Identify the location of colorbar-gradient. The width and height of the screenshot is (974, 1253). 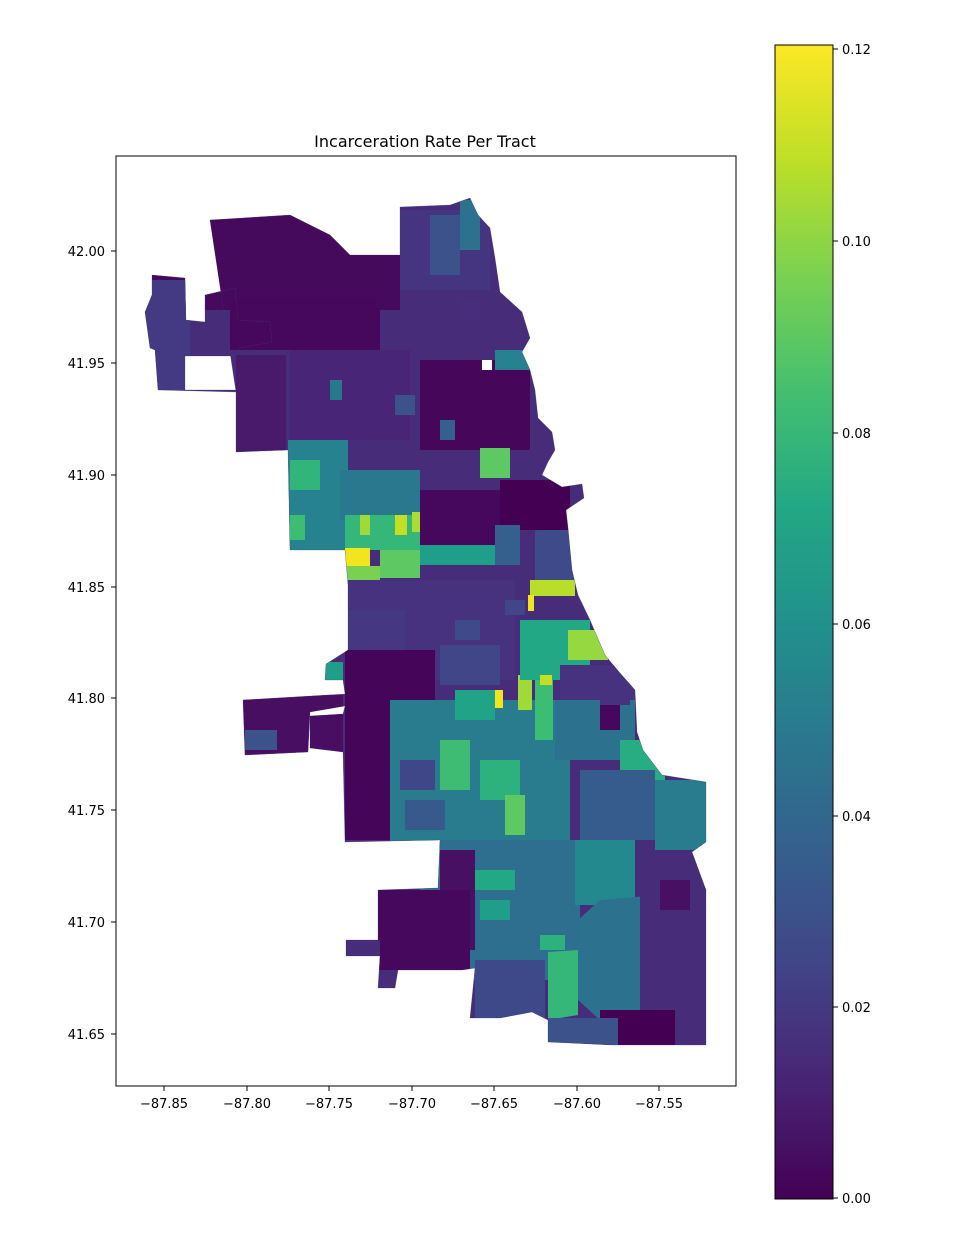
(804, 622).